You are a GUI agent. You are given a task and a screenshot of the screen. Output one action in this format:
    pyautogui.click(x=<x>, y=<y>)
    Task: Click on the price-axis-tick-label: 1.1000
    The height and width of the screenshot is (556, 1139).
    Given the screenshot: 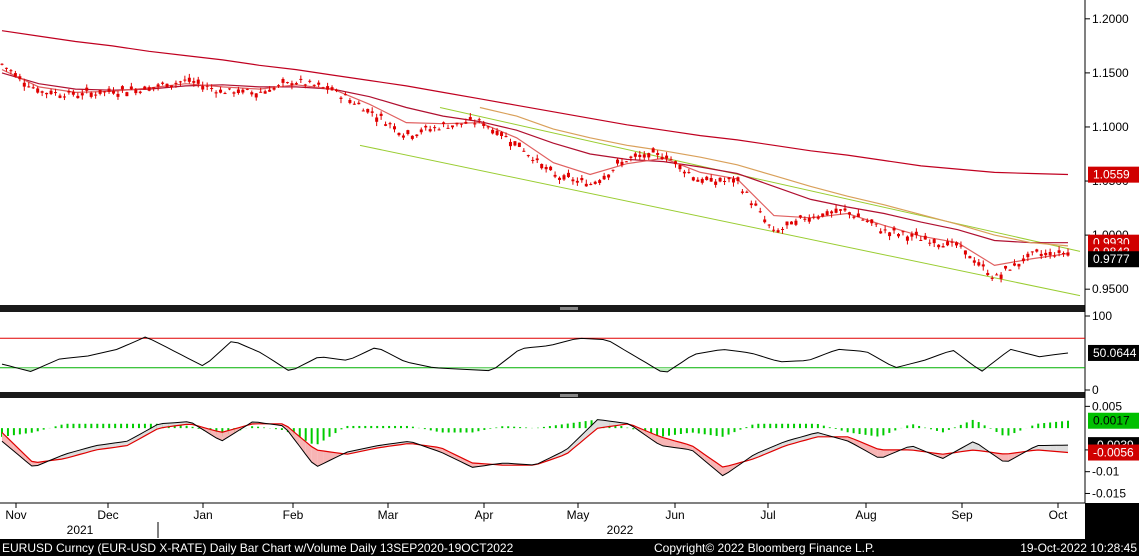 What is the action you would take?
    pyautogui.click(x=1110, y=127)
    